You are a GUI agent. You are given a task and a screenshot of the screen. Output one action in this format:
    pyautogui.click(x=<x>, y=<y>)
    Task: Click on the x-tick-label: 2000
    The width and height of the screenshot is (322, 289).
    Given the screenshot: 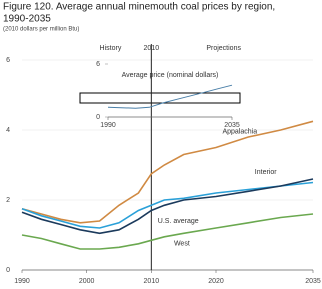 What is the action you would take?
    pyautogui.click(x=87, y=281)
    